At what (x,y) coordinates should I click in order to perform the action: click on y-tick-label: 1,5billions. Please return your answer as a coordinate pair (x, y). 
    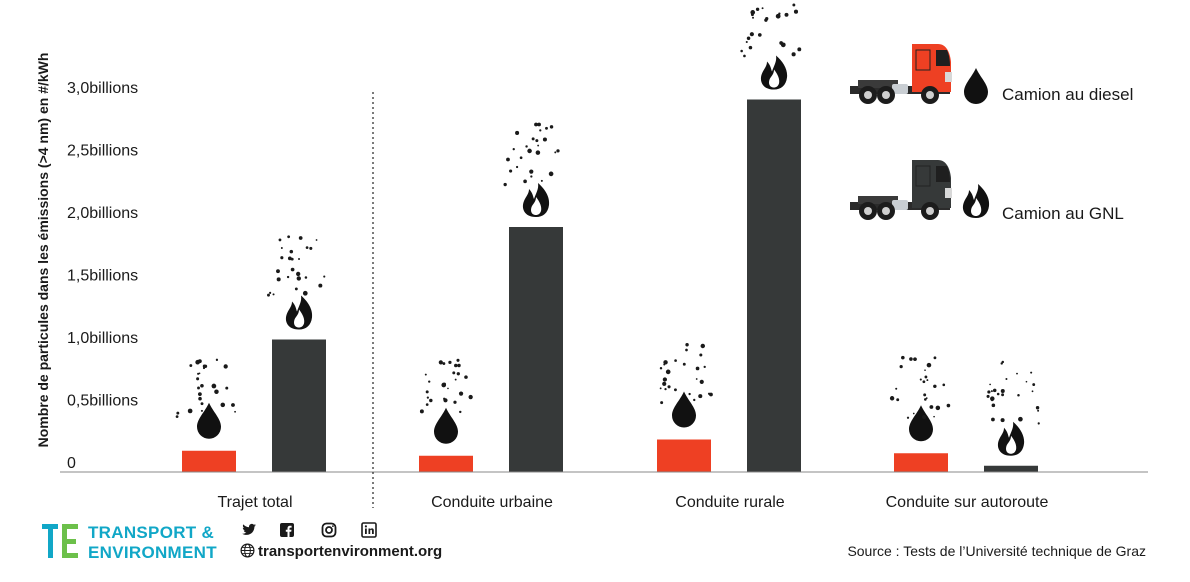
    Looking at the image, I should click on (102, 276).